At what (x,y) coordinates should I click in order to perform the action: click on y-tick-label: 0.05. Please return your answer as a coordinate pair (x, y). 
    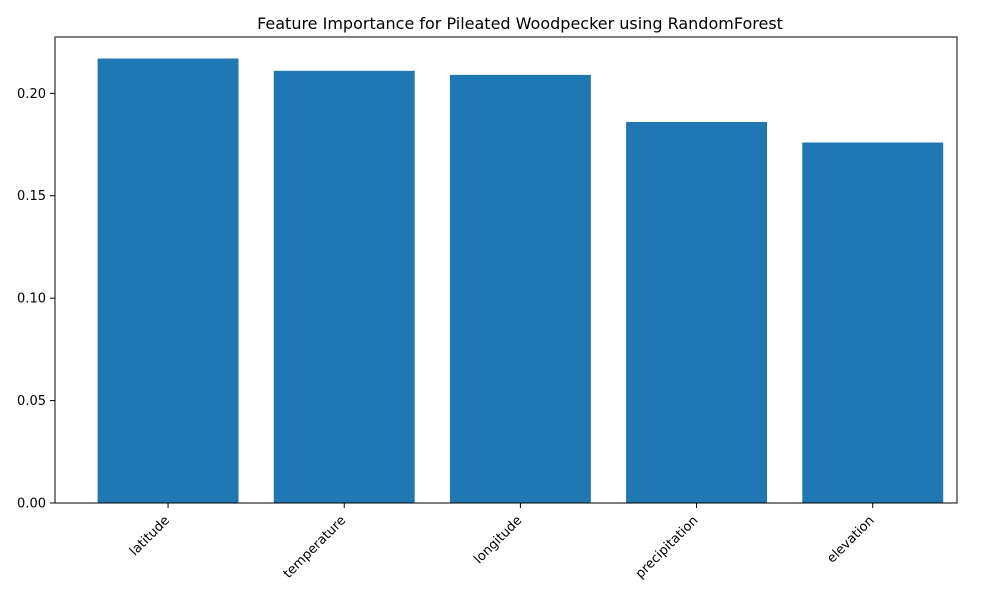
    Looking at the image, I should click on (31, 401).